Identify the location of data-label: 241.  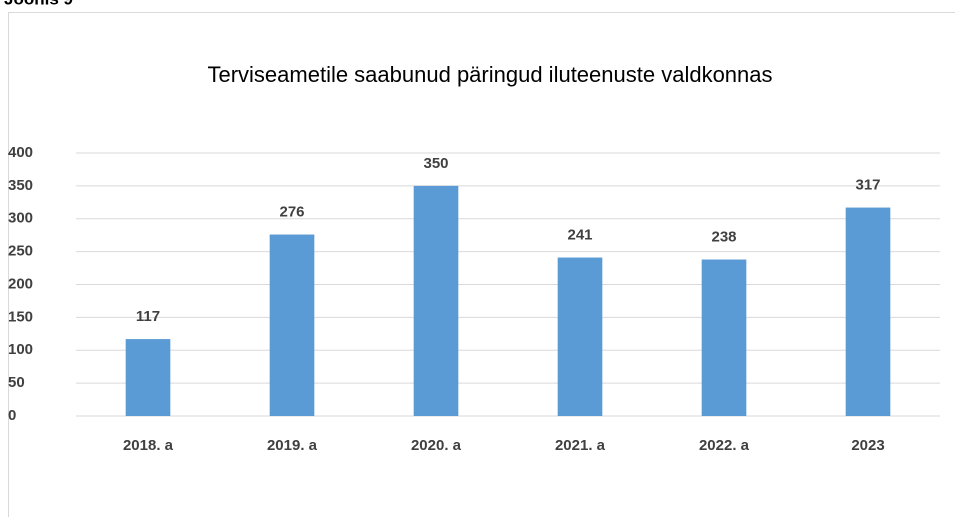
(579, 235).